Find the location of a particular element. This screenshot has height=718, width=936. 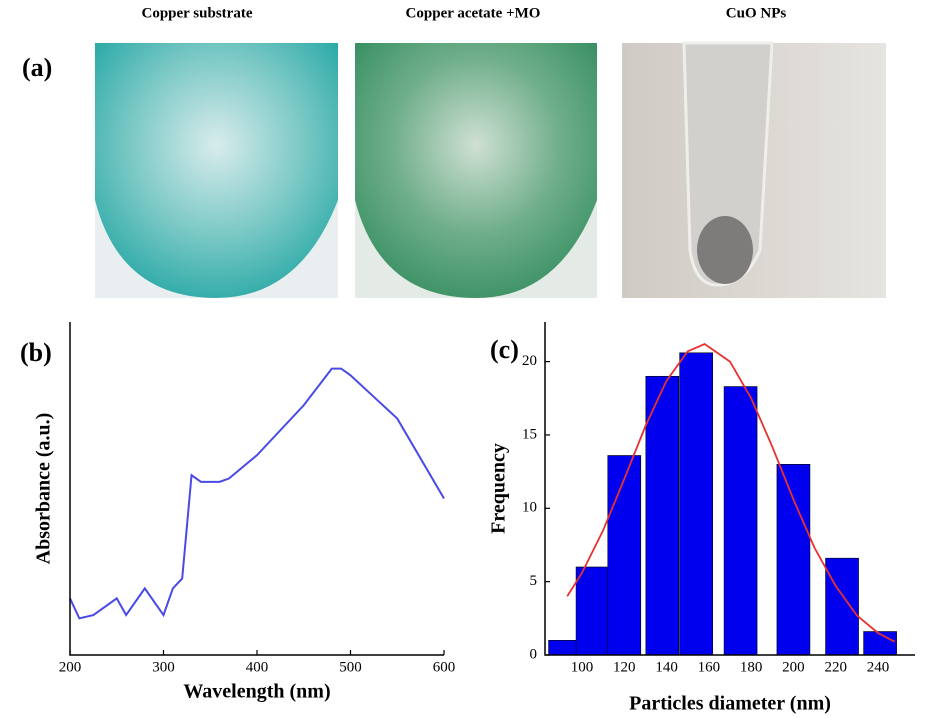

photo-caption: Copper substrate is located at coordinates (197, 13).